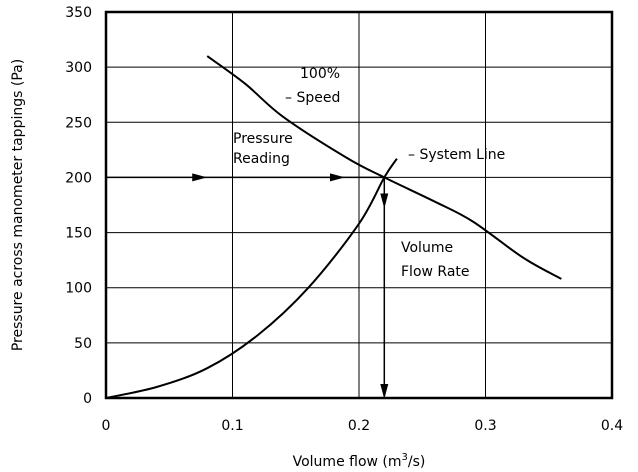  Describe the element at coordinates (83, 344) in the screenshot. I see `y-tick-label: 50` at that location.